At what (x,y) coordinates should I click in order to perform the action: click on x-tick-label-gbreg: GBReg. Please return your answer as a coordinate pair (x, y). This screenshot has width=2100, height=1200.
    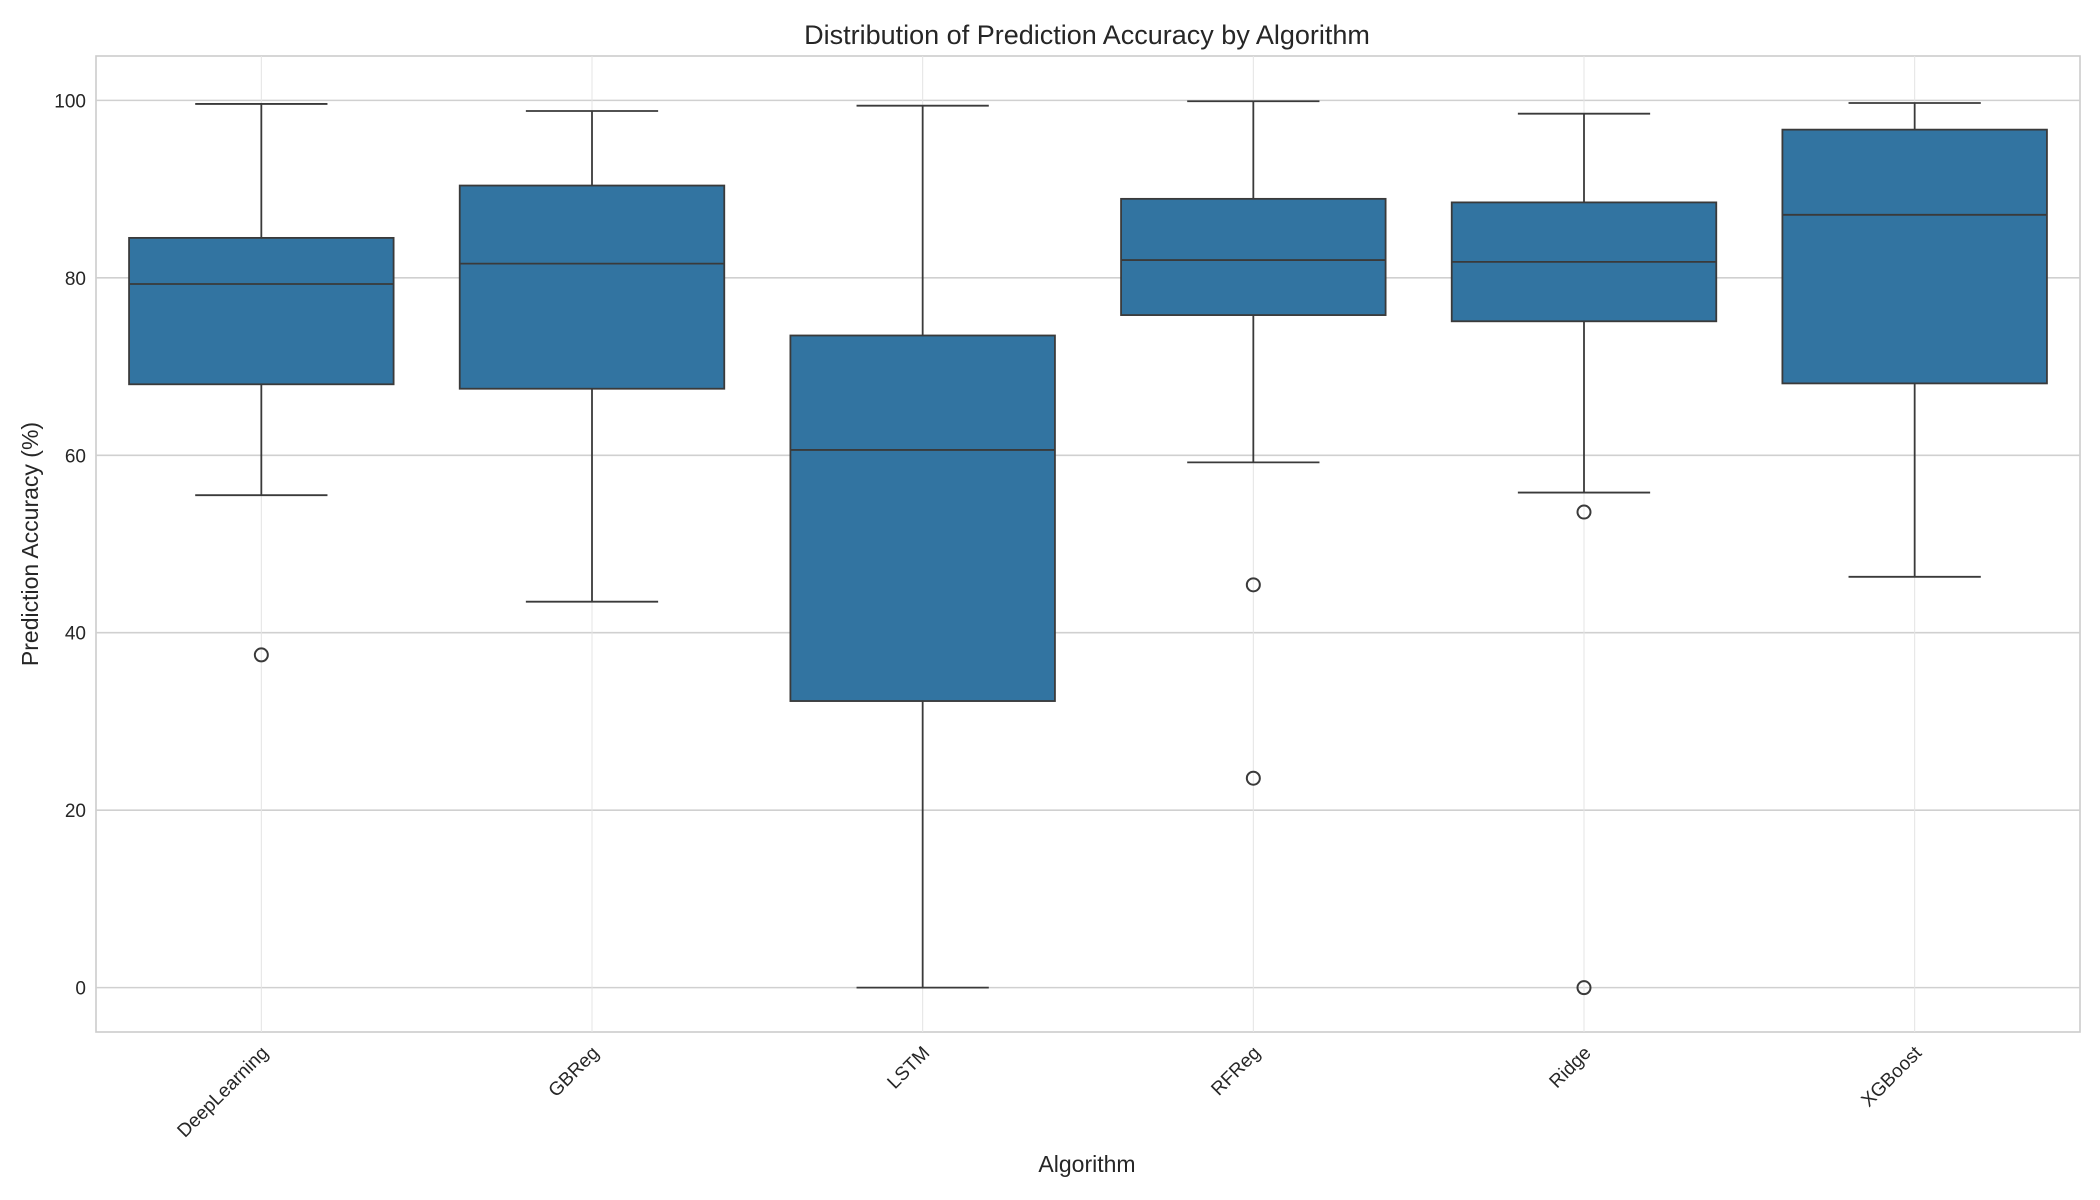
    Looking at the image, I should click on (574, 1072).